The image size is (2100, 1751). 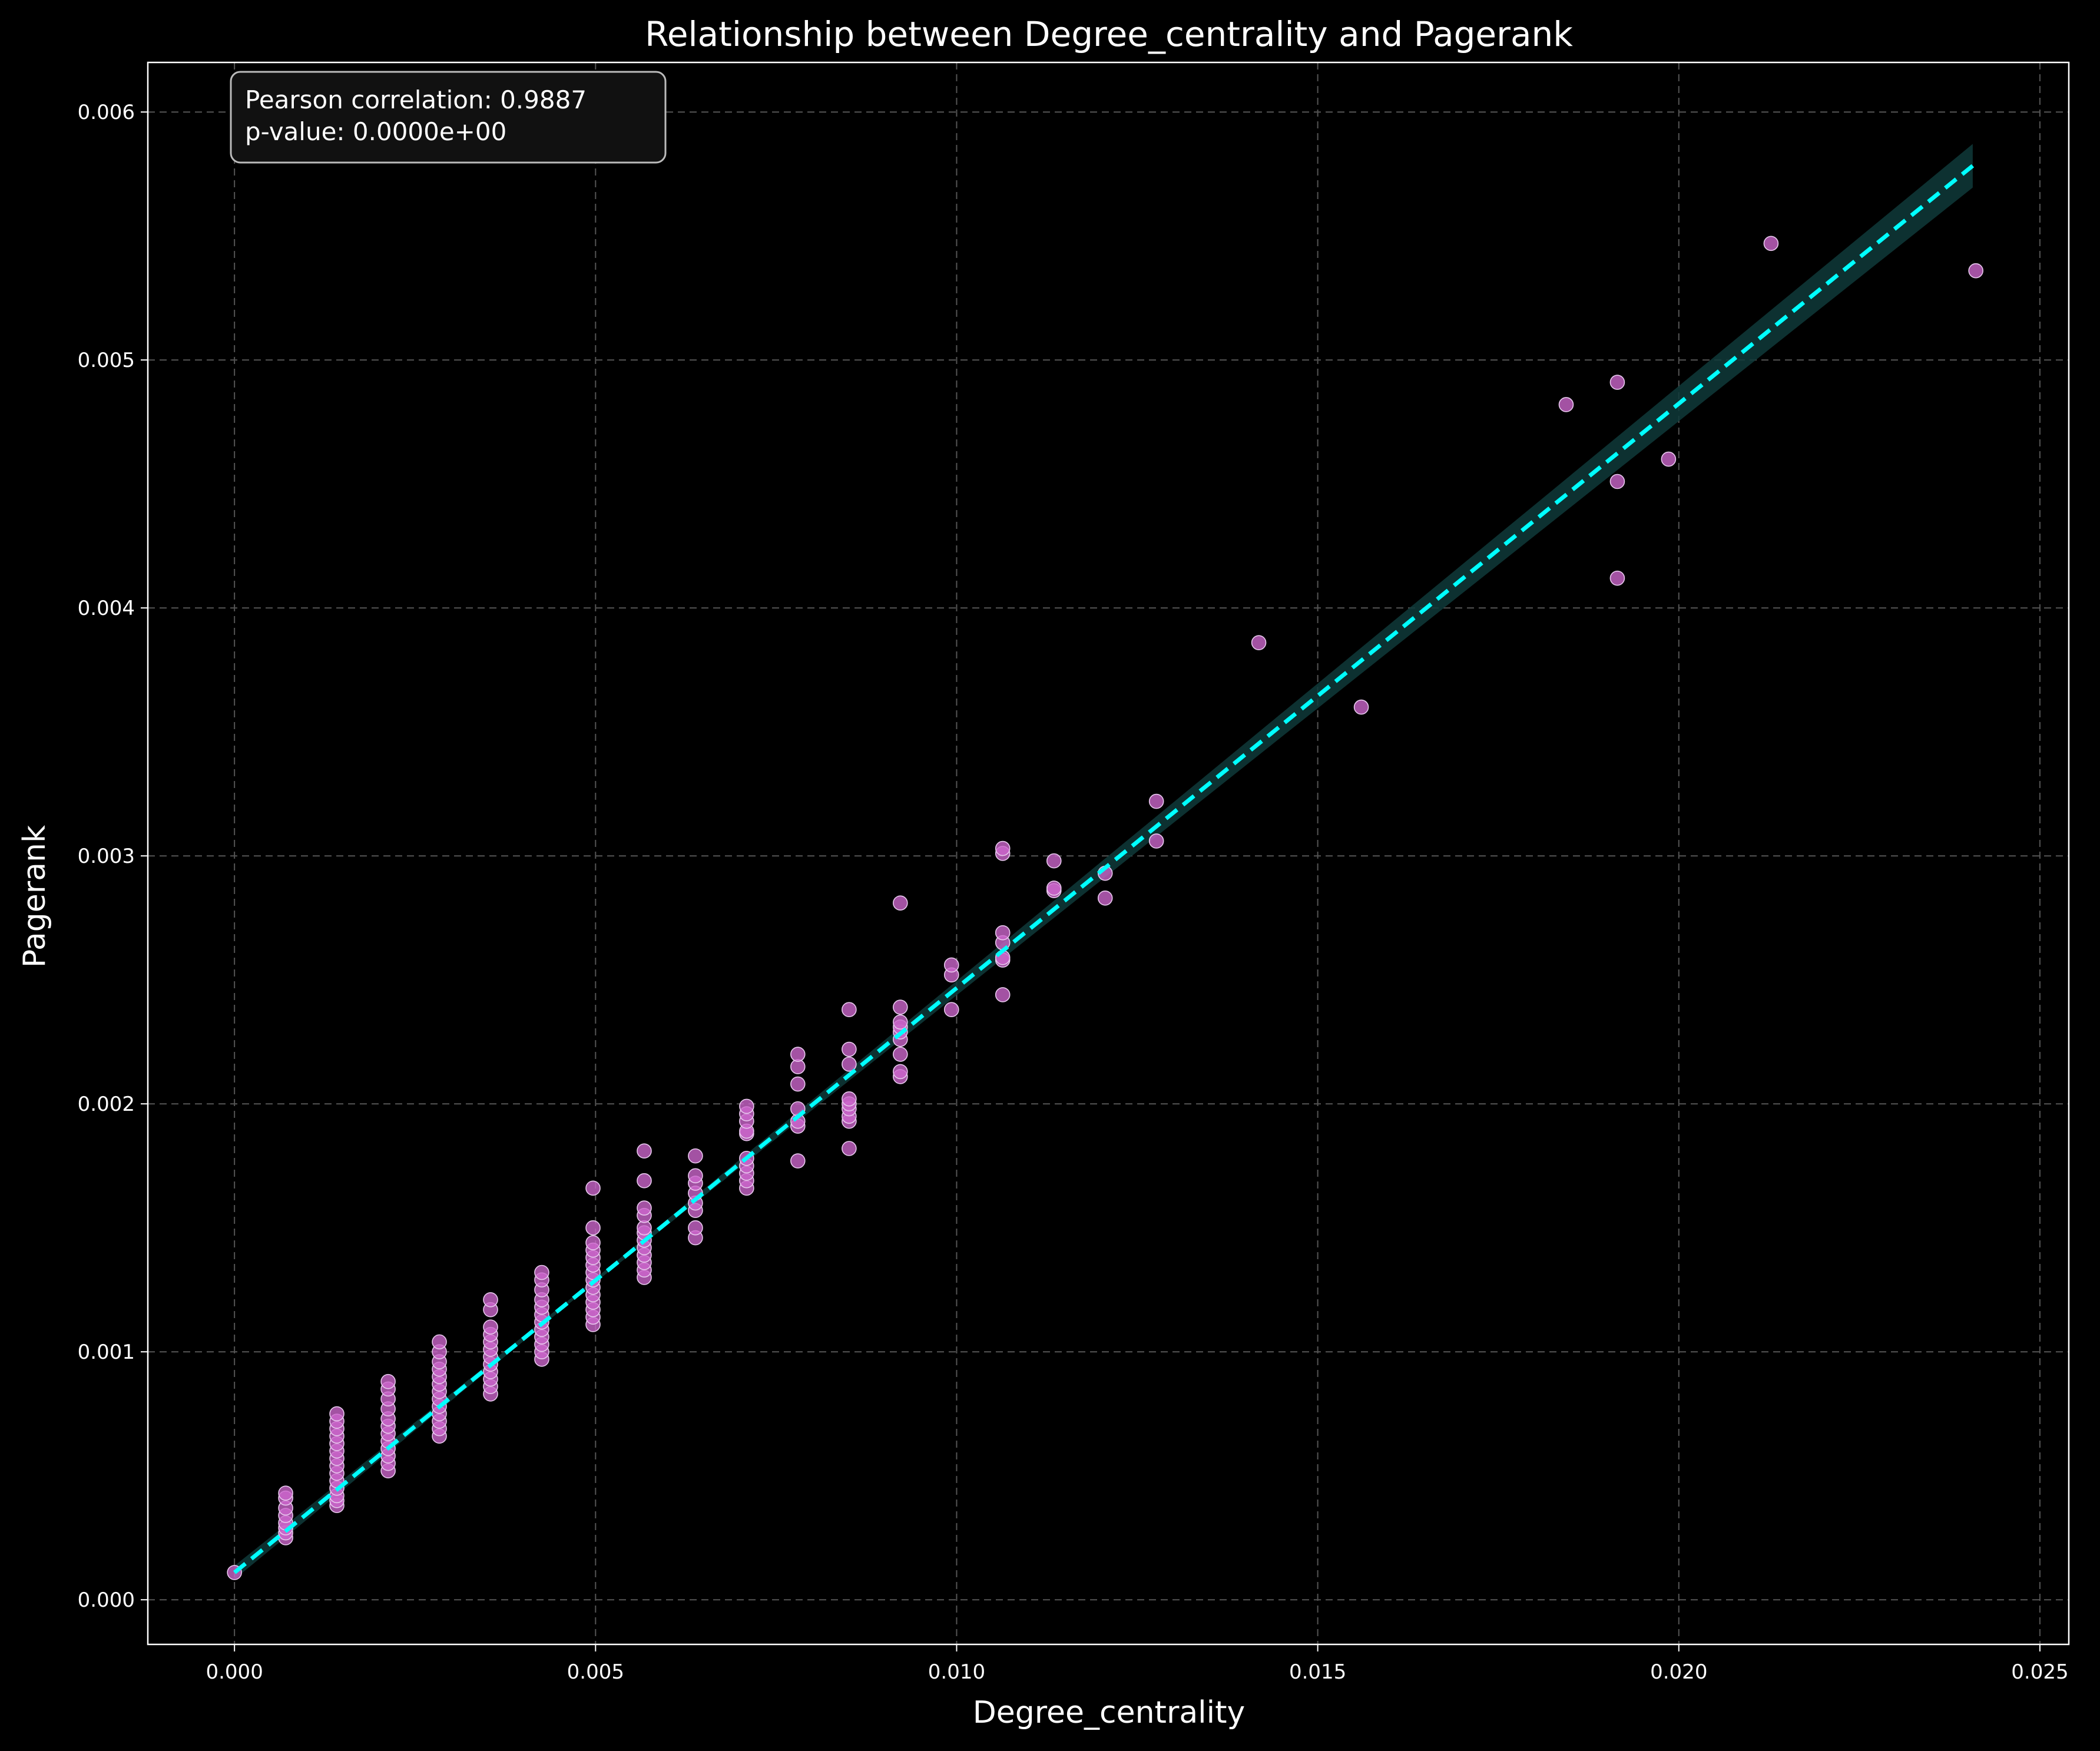 I want to click on y-tick-label: 0.006, so click(x=107, y=112).